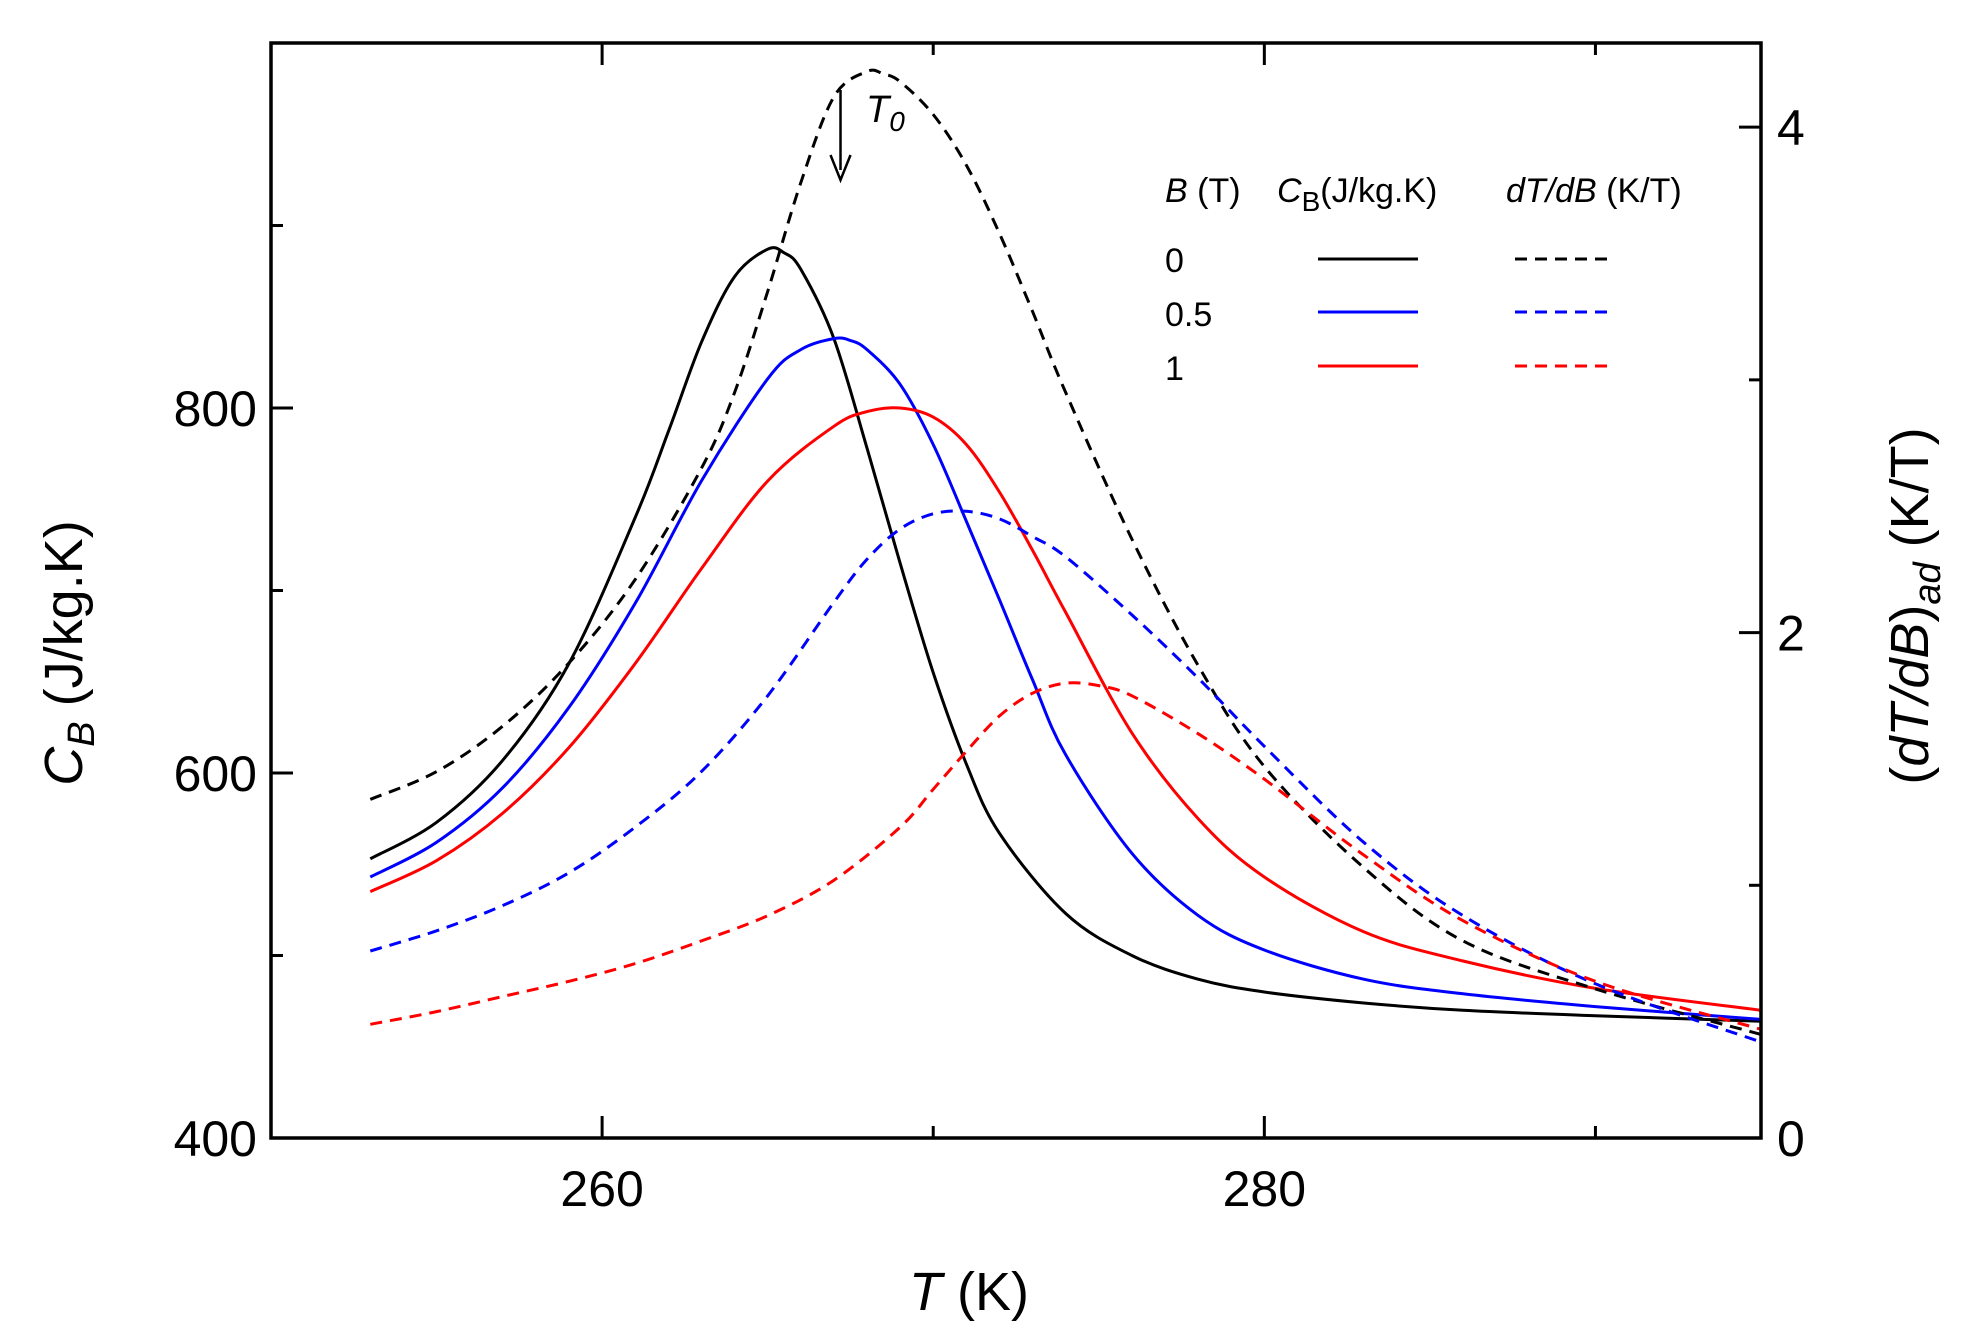 The width and height of the screenshot is (1968, 1335). Describe the element at coordinates (601, 1189) in the screenshot. I see `x-tick-label: 260` at that location.